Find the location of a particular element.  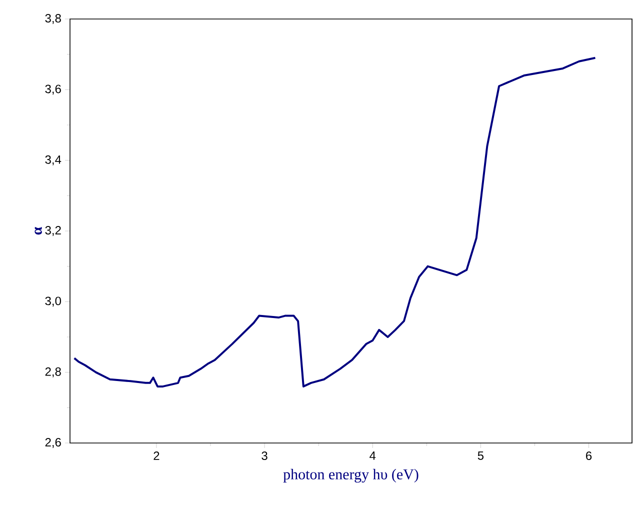

y-tick-label: 3,2 is located at coordinates (53, 231).